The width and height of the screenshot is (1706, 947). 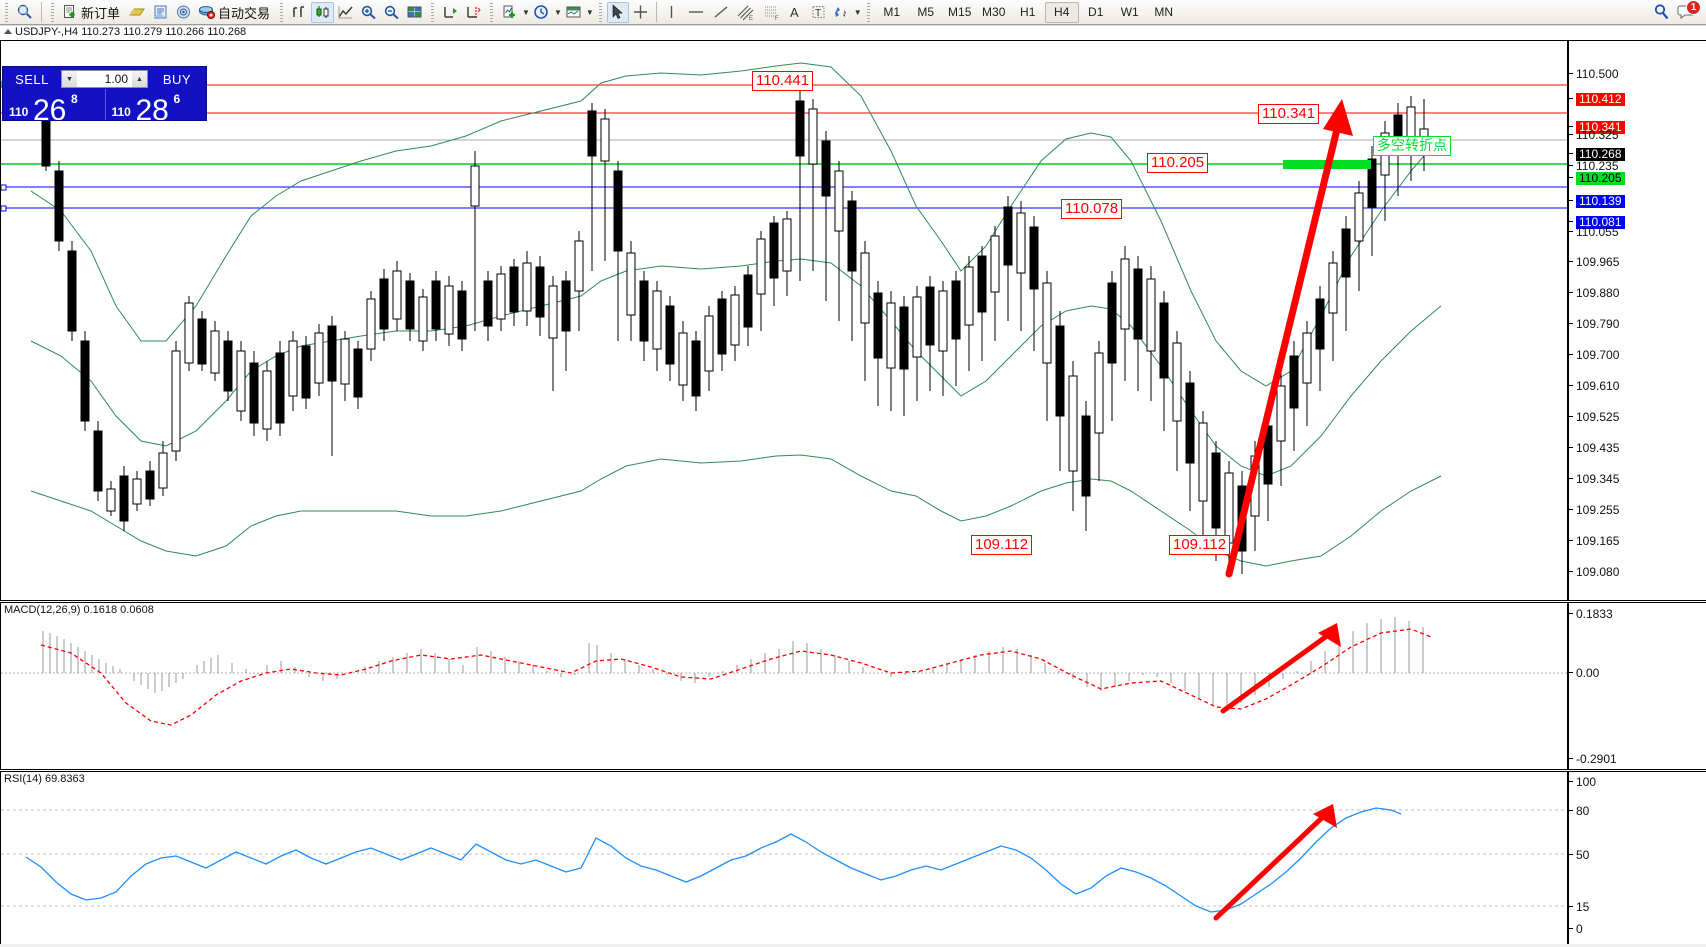 What do you see at coordinates (1092, 209) in the screenshot?
I see `anno-110078: 110.078` at bounding box center [1092, 209].